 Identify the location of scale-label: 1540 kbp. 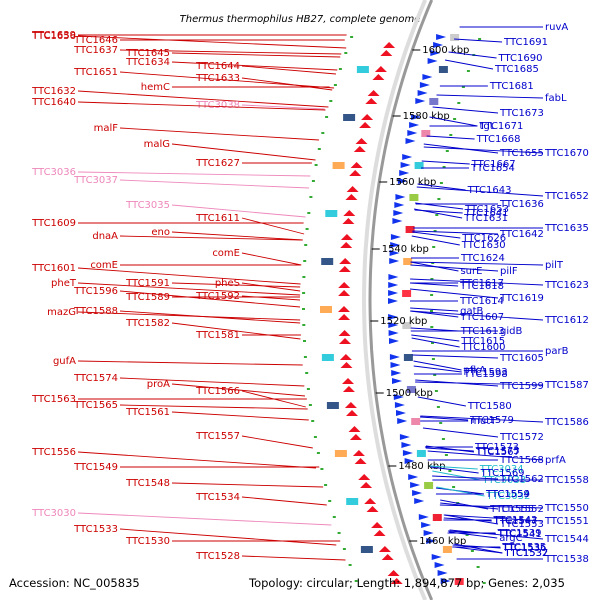
(405, 249).